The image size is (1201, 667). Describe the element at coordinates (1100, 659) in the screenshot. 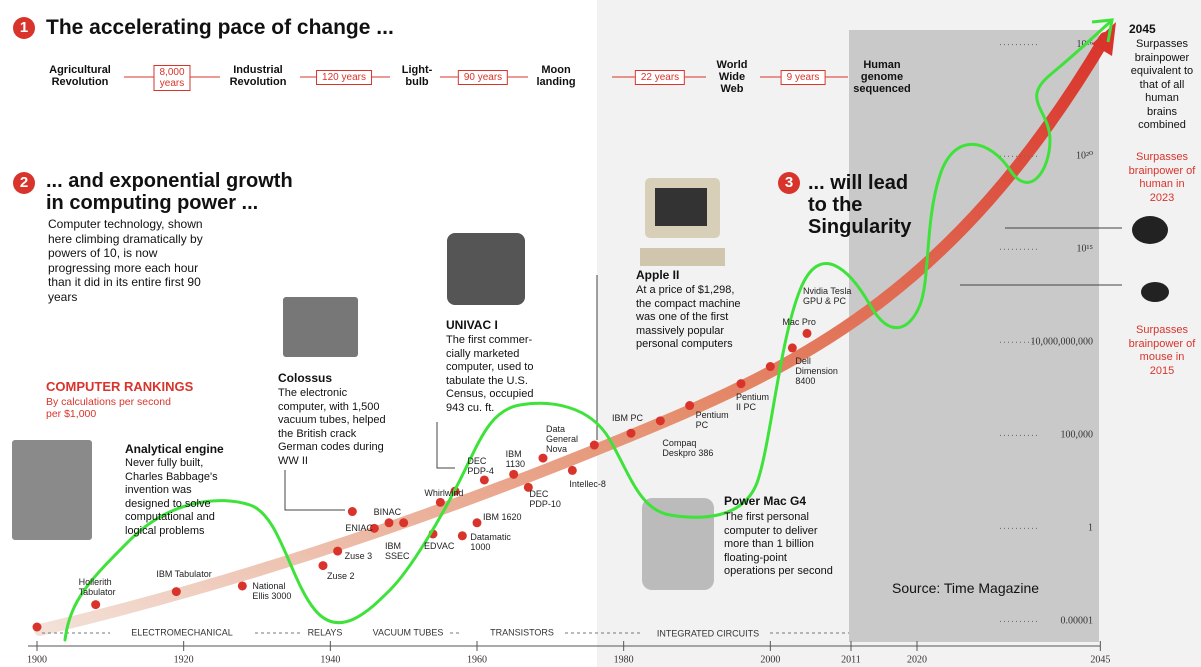

I see `x-tick-label: 2045` at that location.